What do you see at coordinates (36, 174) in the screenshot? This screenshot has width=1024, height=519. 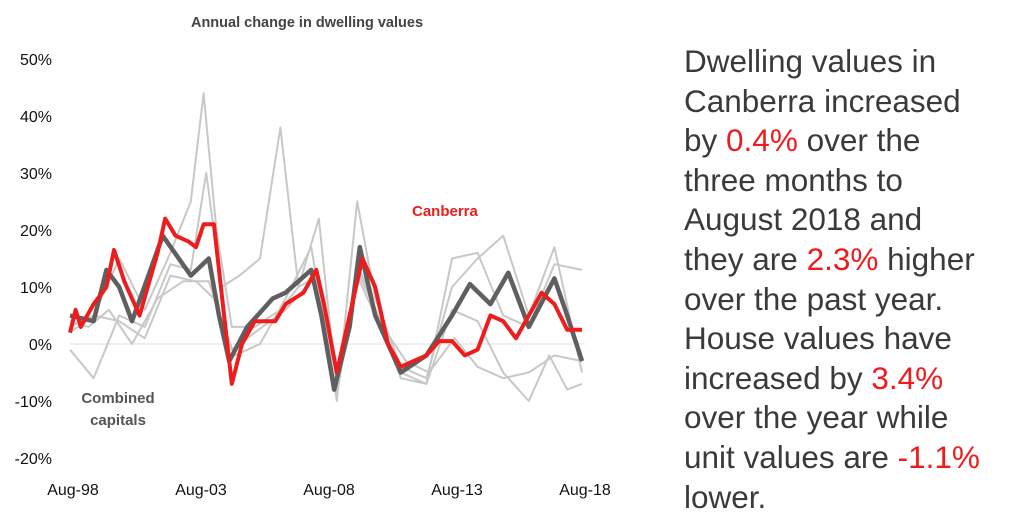 I see `y-tick-label: 30%` at bounding box center [36, 174].